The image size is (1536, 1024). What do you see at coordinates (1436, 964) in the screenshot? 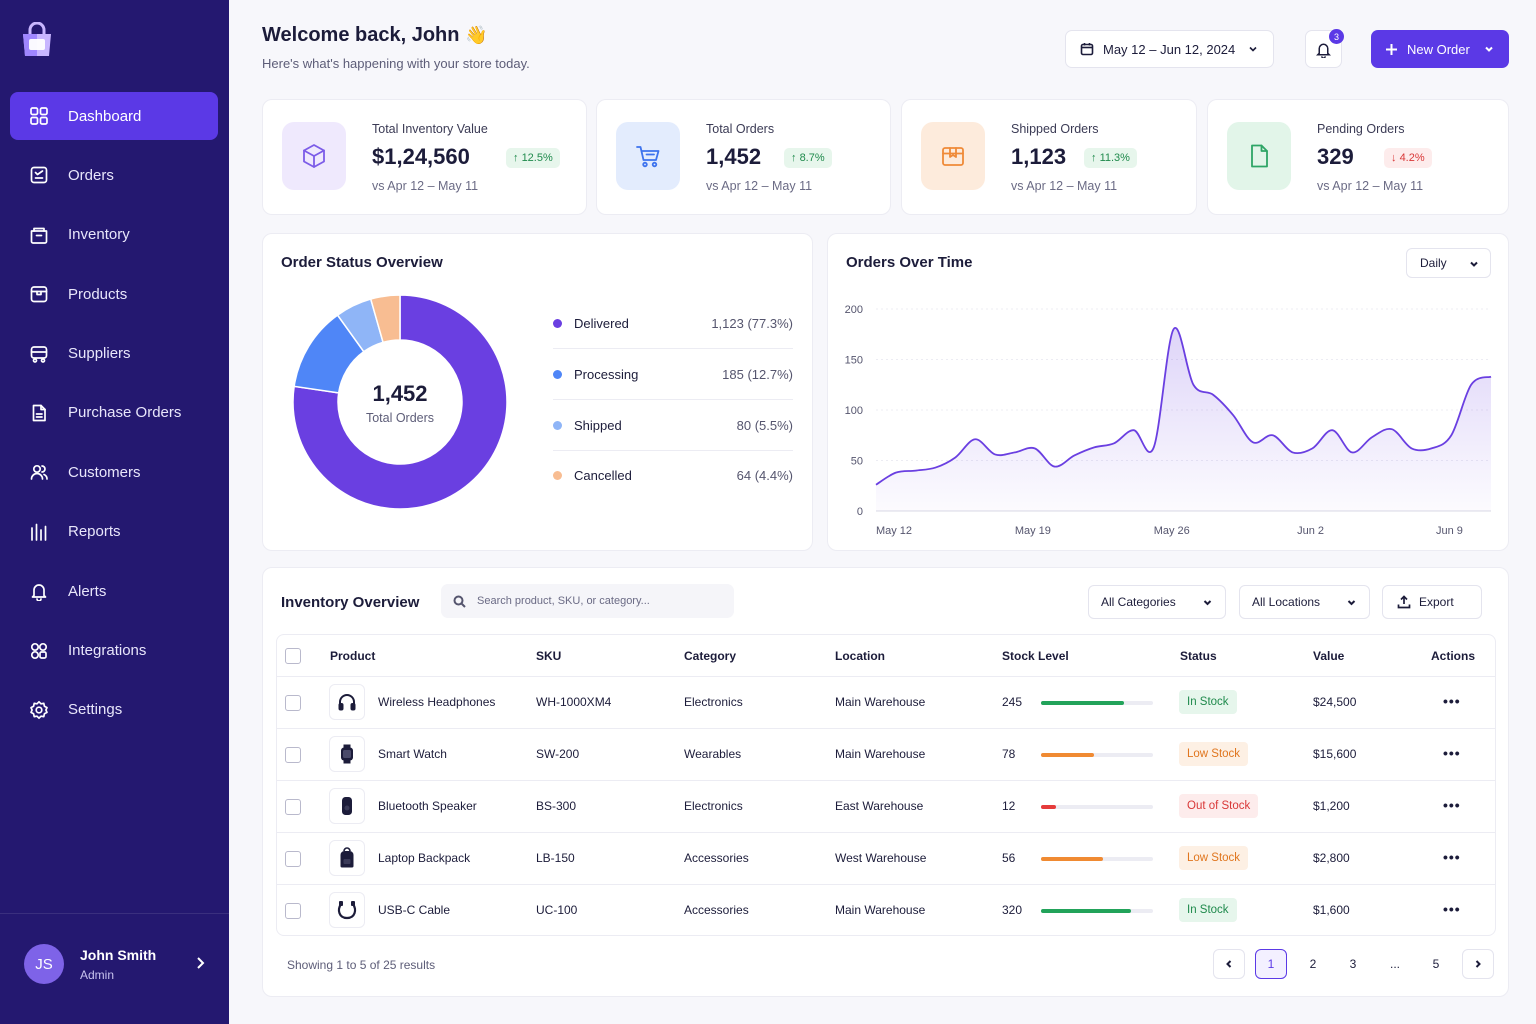
I see `page-button: 5` at bounding box center [1436, 964].